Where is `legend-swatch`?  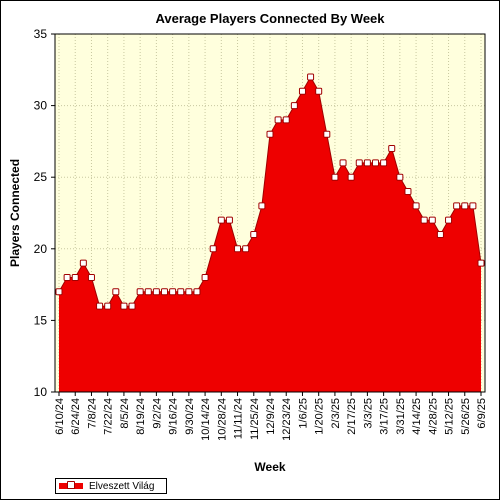
legend-swatch is located at coordinates (71, 485).